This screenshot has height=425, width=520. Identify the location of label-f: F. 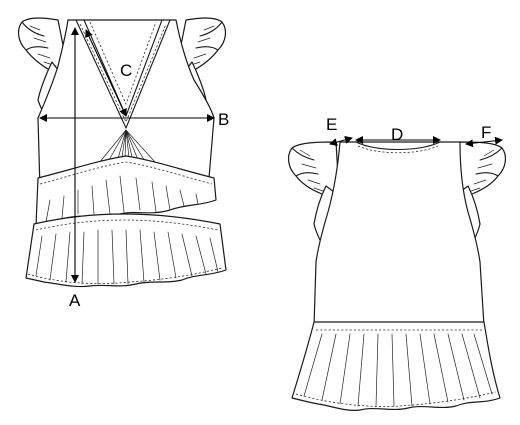
(486, 132).